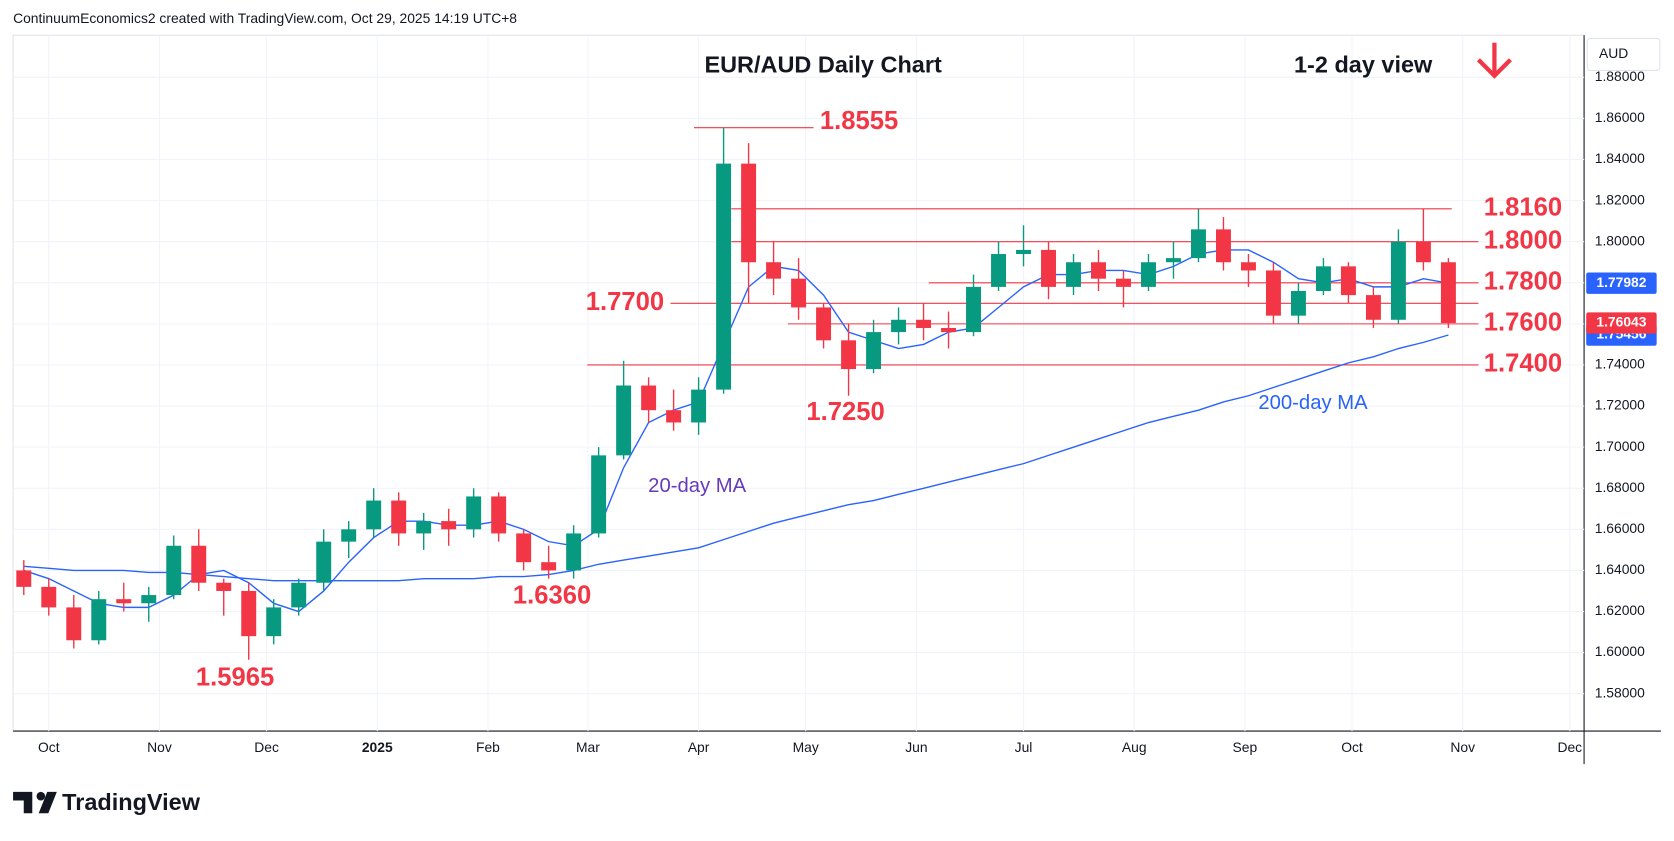 The height and width of the screenshot is (841, 1674). What do you see at coordinates (1523, 208) in the screenshot?
I see `level-label: 1.8160` at bounding box center [1523, 208].